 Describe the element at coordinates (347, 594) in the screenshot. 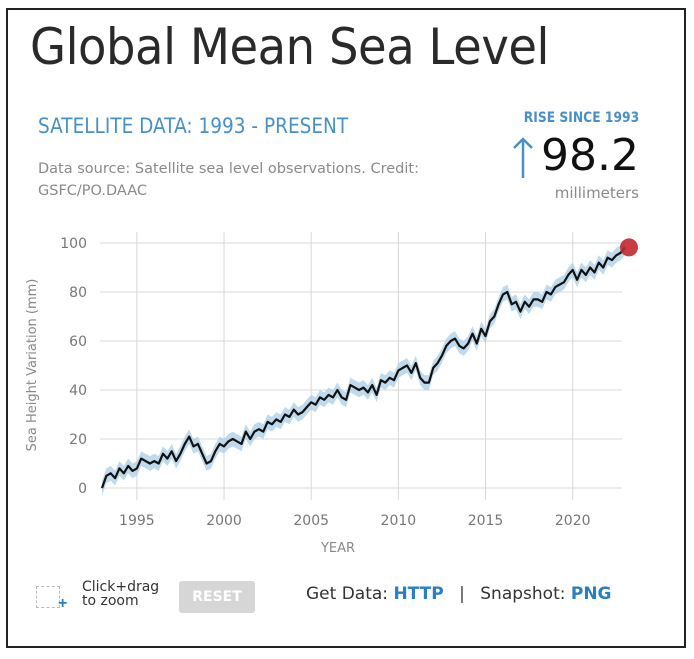

I see `get-data-label: Get Data:` at that location.